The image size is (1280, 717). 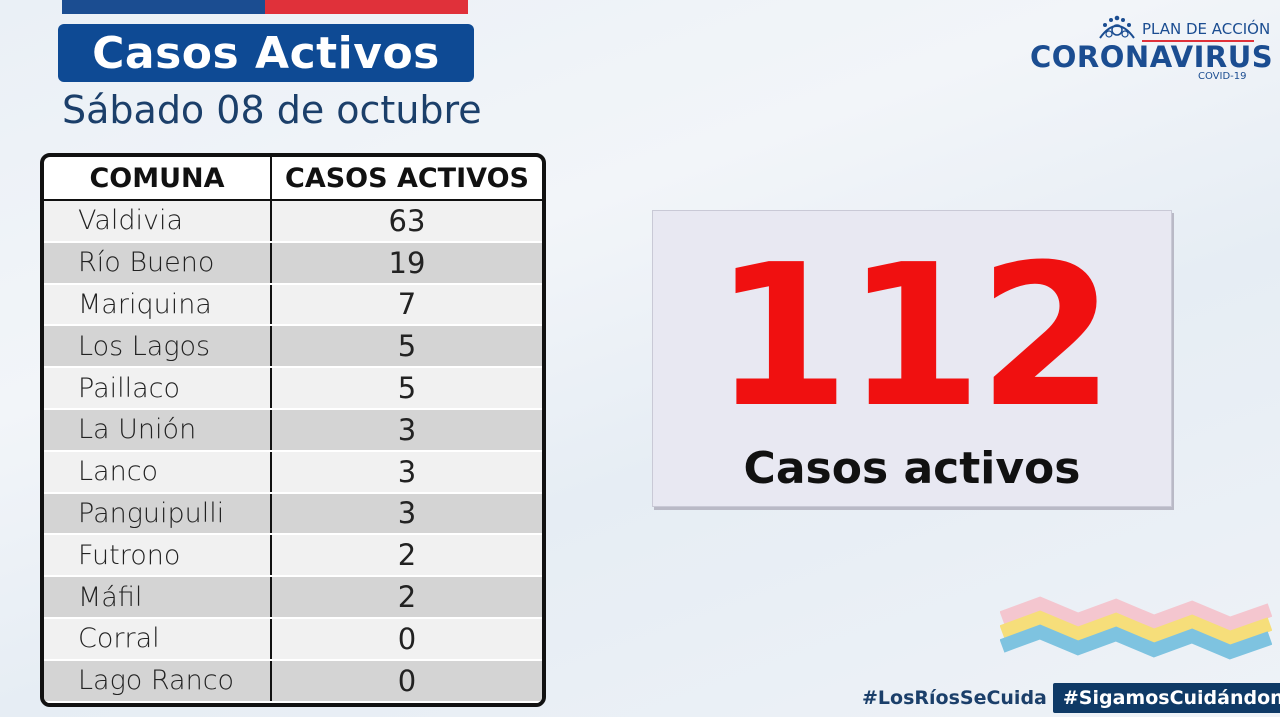 I want to click on table-row: Corral 0, so click(x=293, y=639).